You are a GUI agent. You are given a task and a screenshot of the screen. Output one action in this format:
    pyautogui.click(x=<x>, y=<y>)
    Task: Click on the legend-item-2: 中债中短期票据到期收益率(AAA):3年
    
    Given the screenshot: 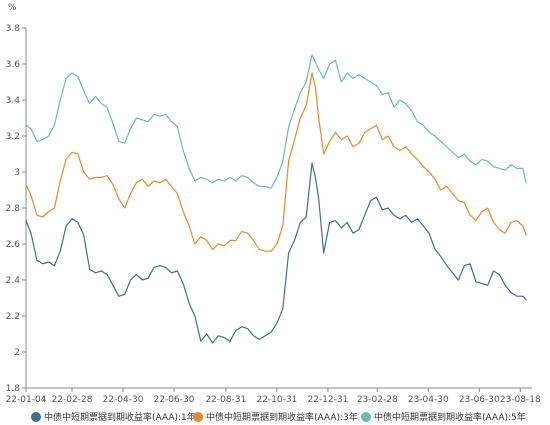 What is the action you would take?
    pyautogui.click(x=275, y=417)
    